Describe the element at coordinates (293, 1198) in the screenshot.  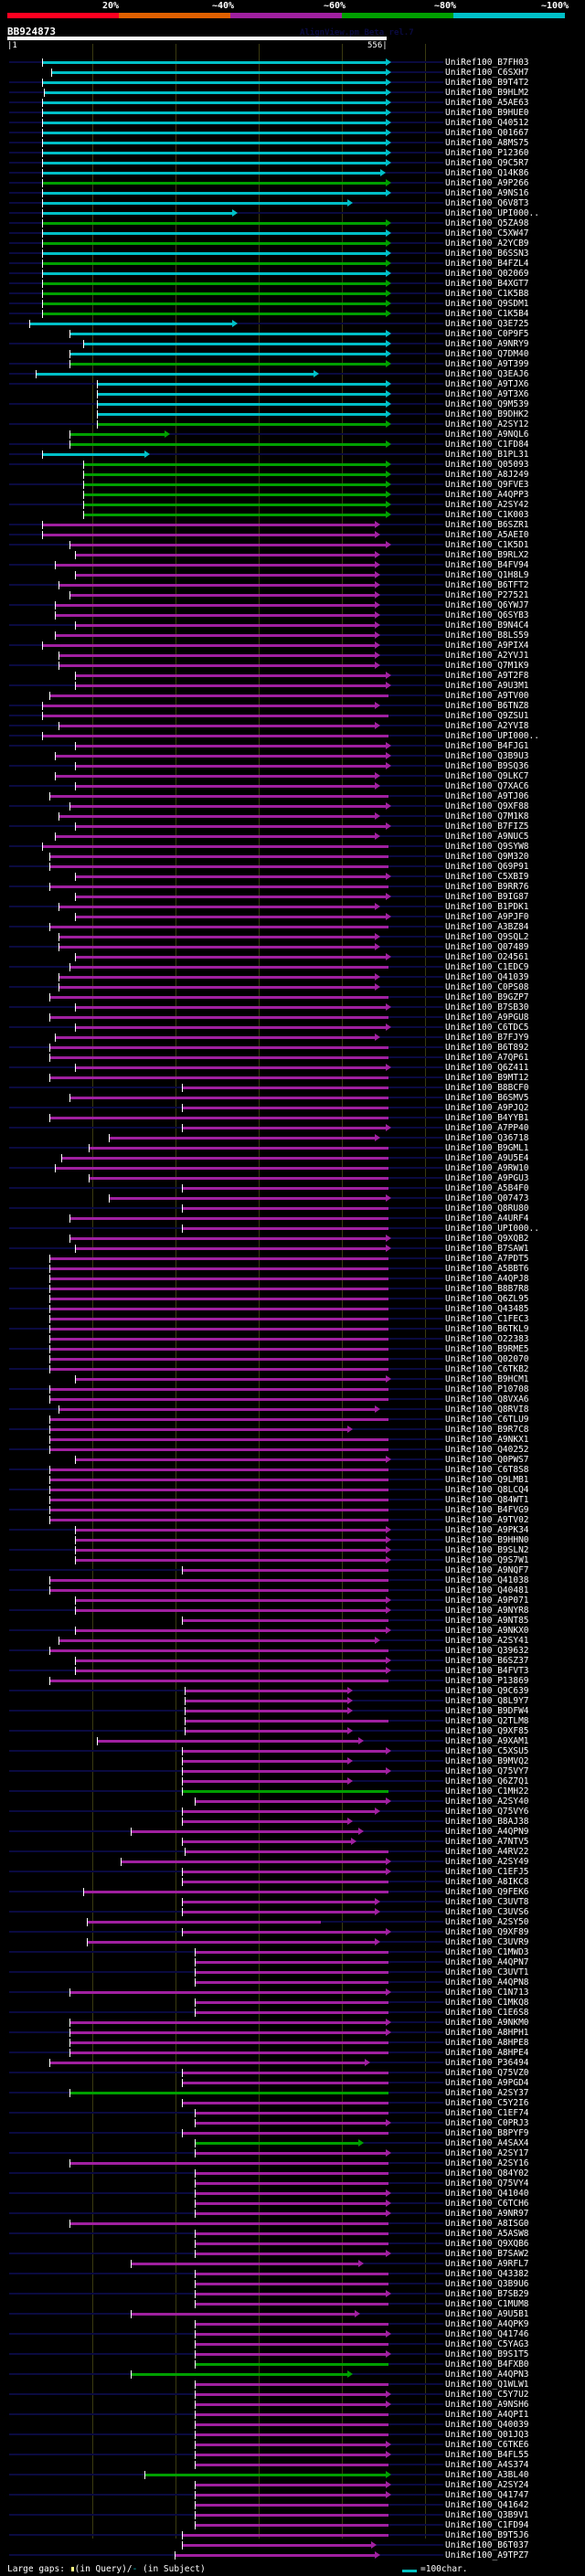
I see `alignment-row: UniRef100_Q07473` at that location.